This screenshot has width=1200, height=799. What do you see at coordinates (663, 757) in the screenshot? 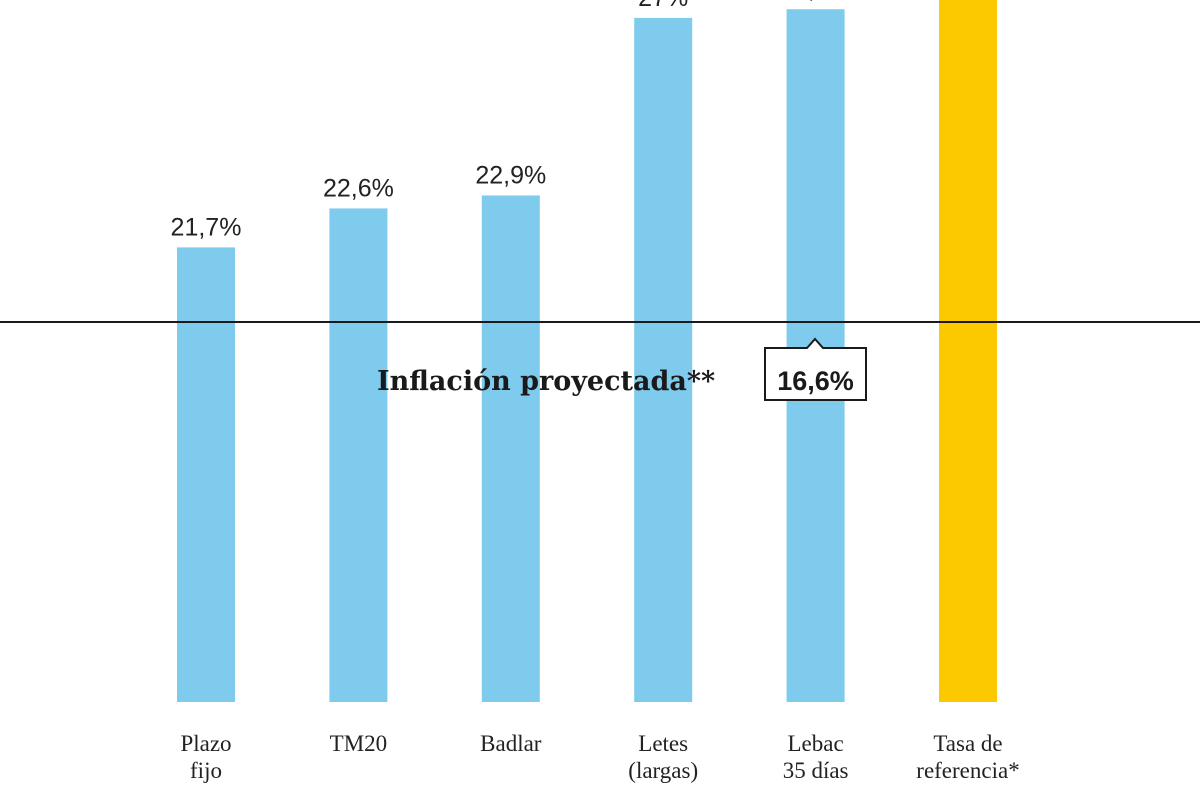
I see `category-label-3: Letes (largas)` at bounding box center [663, 757].